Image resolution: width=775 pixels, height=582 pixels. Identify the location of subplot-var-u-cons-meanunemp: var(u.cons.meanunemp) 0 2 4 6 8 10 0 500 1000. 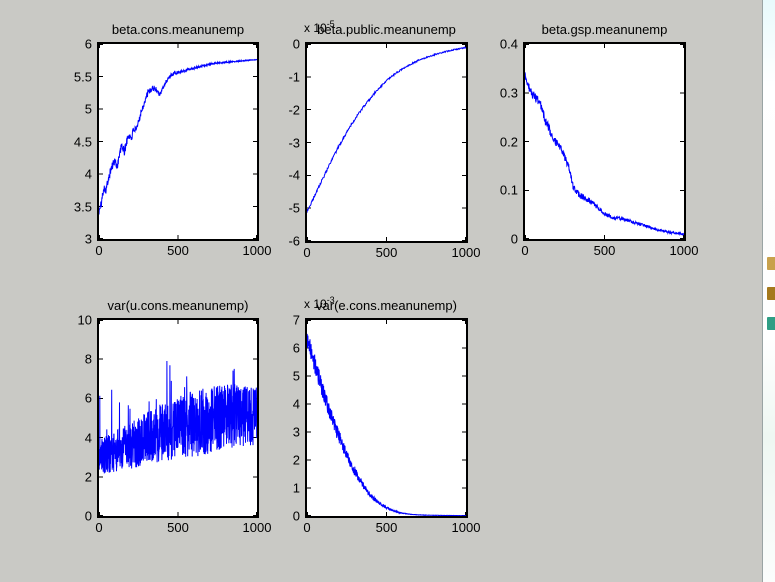
(175, 417).